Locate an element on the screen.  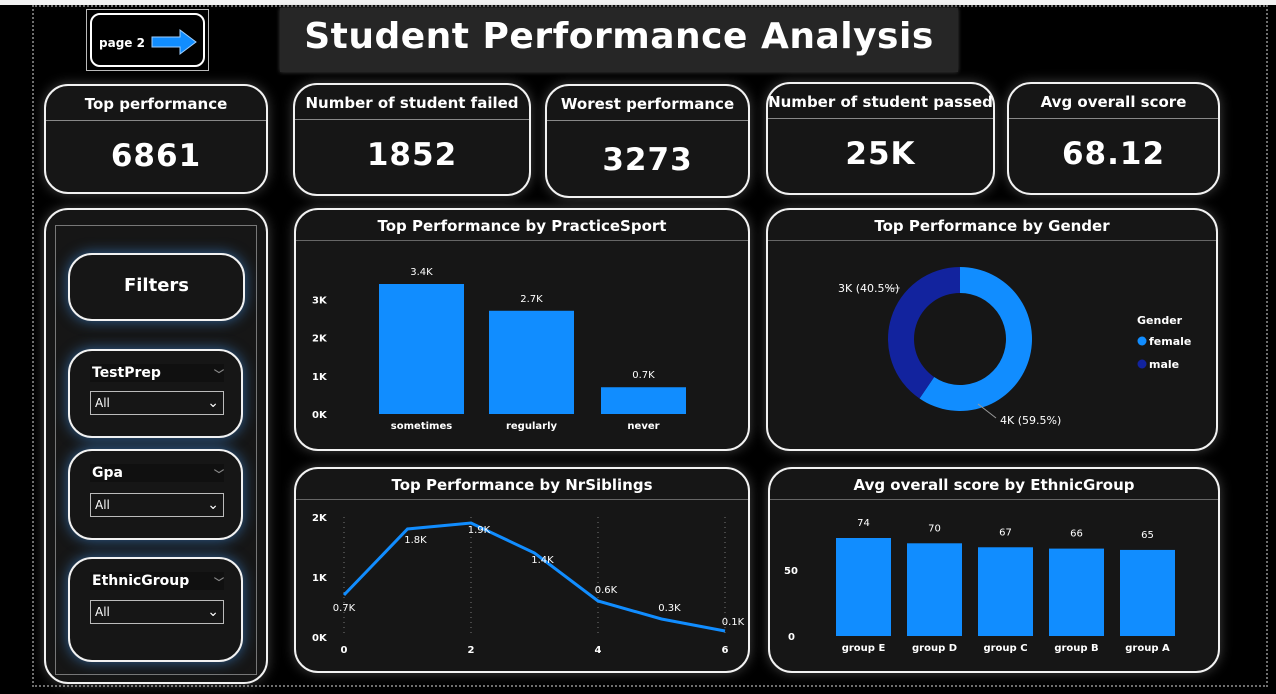
bar-data-label: 67 is located at coordinates (1005, 532).